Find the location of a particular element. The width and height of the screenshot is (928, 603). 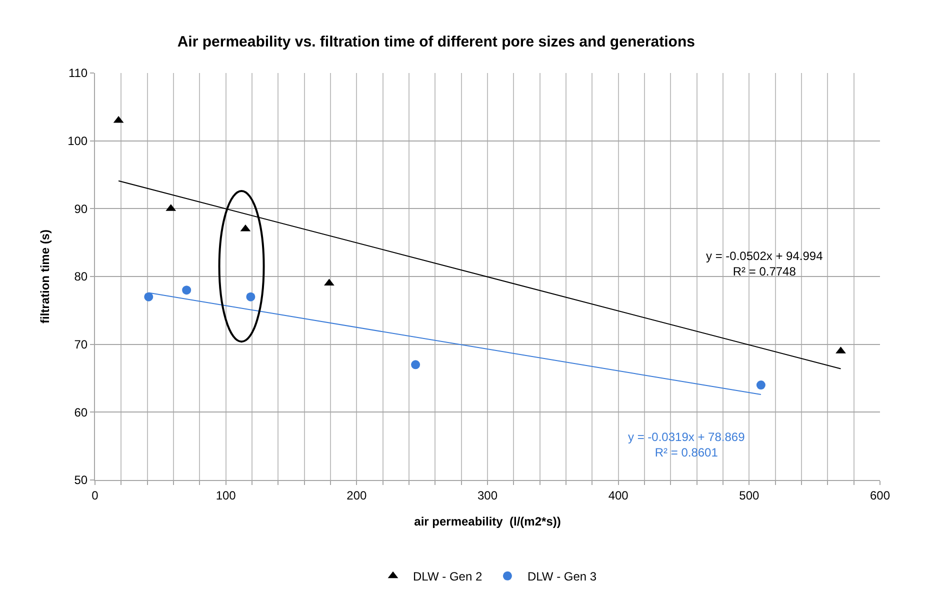

x-tick-label: 600 is located at coordinates (880, 495).